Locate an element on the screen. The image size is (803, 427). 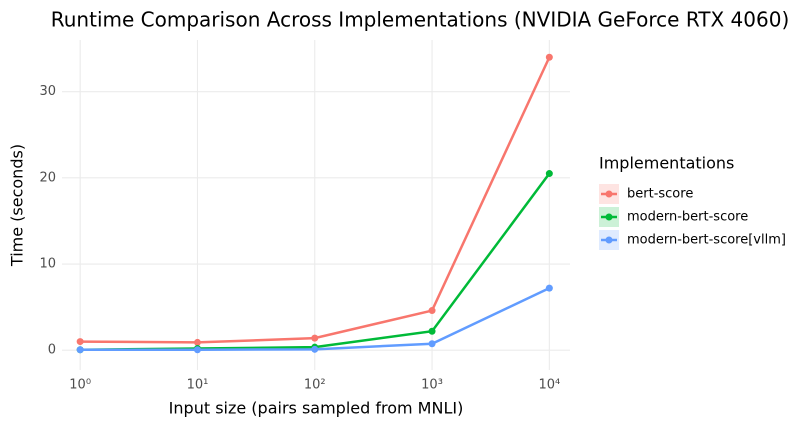
y-tick-label: 20 is located at coordinates (47, 177).